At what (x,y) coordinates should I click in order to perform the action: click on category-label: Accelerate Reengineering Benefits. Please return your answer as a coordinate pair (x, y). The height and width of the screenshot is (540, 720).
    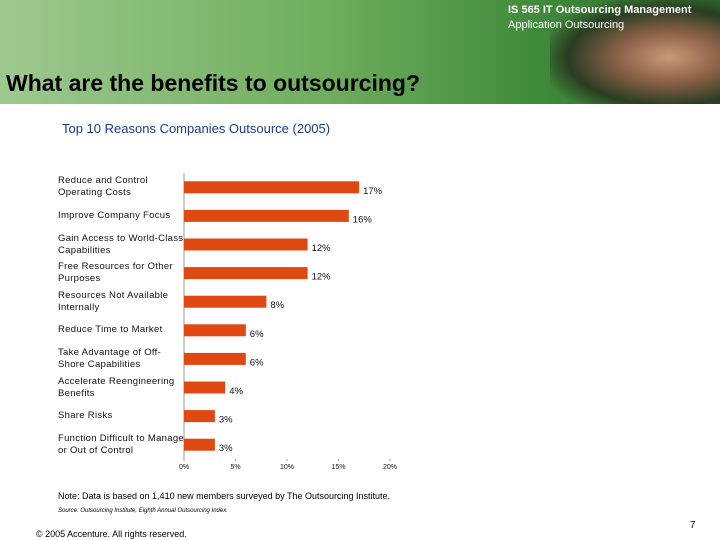
    Looking at the image, I should click on (116, 387).